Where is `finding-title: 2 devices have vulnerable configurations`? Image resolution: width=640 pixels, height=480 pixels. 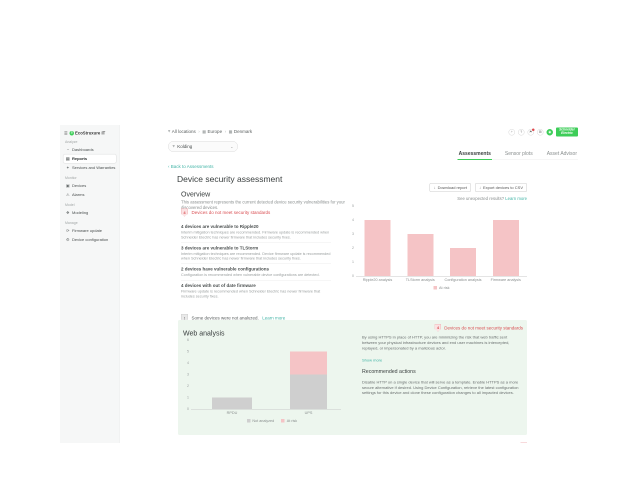 finding-title: 2 devices have vulnerable configurations is located at coordinates (225, 269).